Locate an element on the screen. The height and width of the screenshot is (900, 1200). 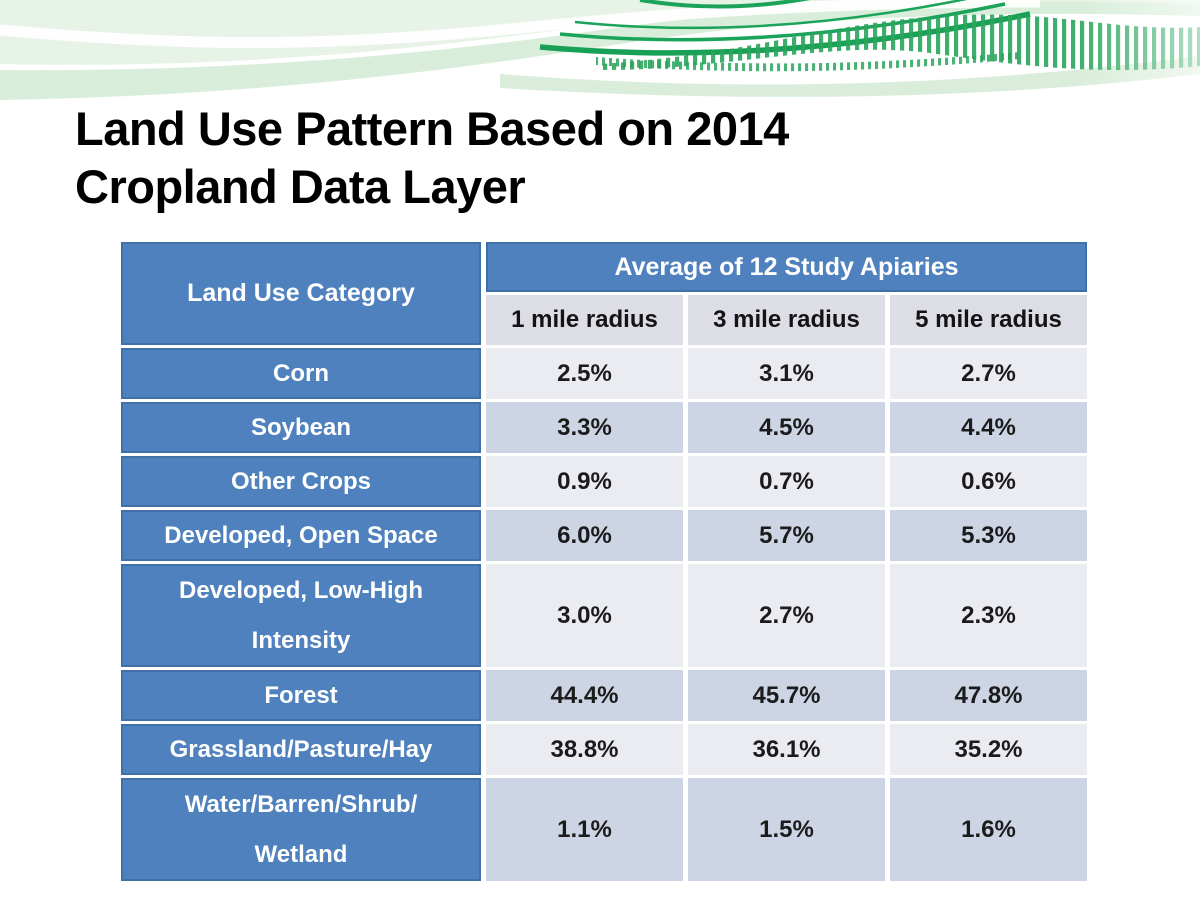
value-cell: 38.8% is located at coordinates (584, 749).